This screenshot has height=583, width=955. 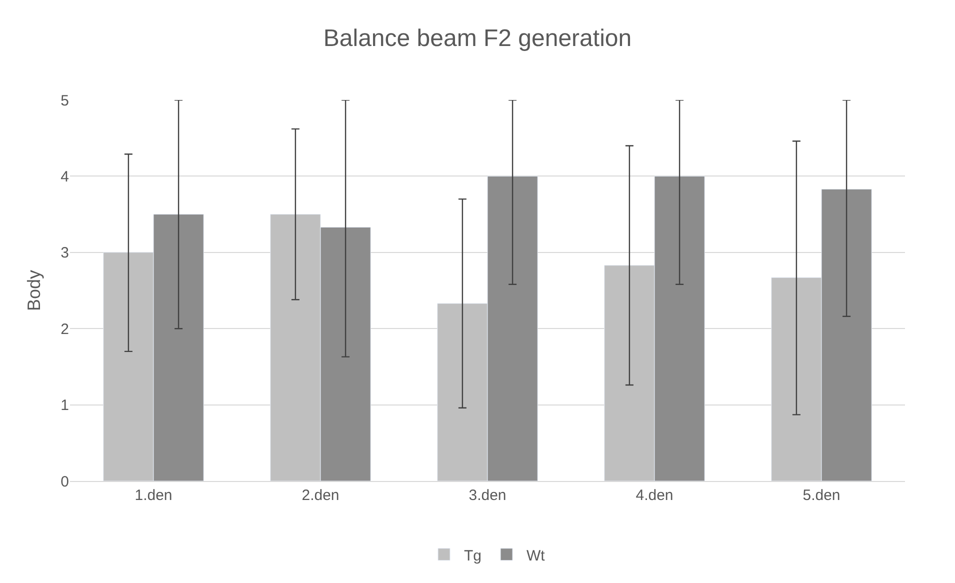 What do you see at coordinates (487, 495) in the screenshot?
I see `x-tick-label: 3.den` at bounding box center [487, 495].